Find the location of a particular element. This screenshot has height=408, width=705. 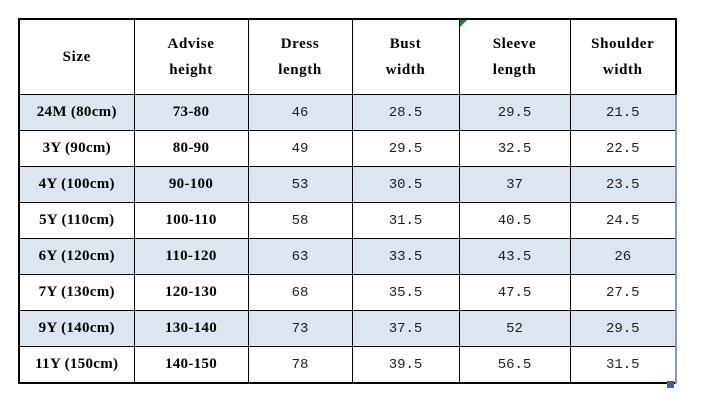

bust-width-cell: 29.5 is located at coordinates (405, 148).